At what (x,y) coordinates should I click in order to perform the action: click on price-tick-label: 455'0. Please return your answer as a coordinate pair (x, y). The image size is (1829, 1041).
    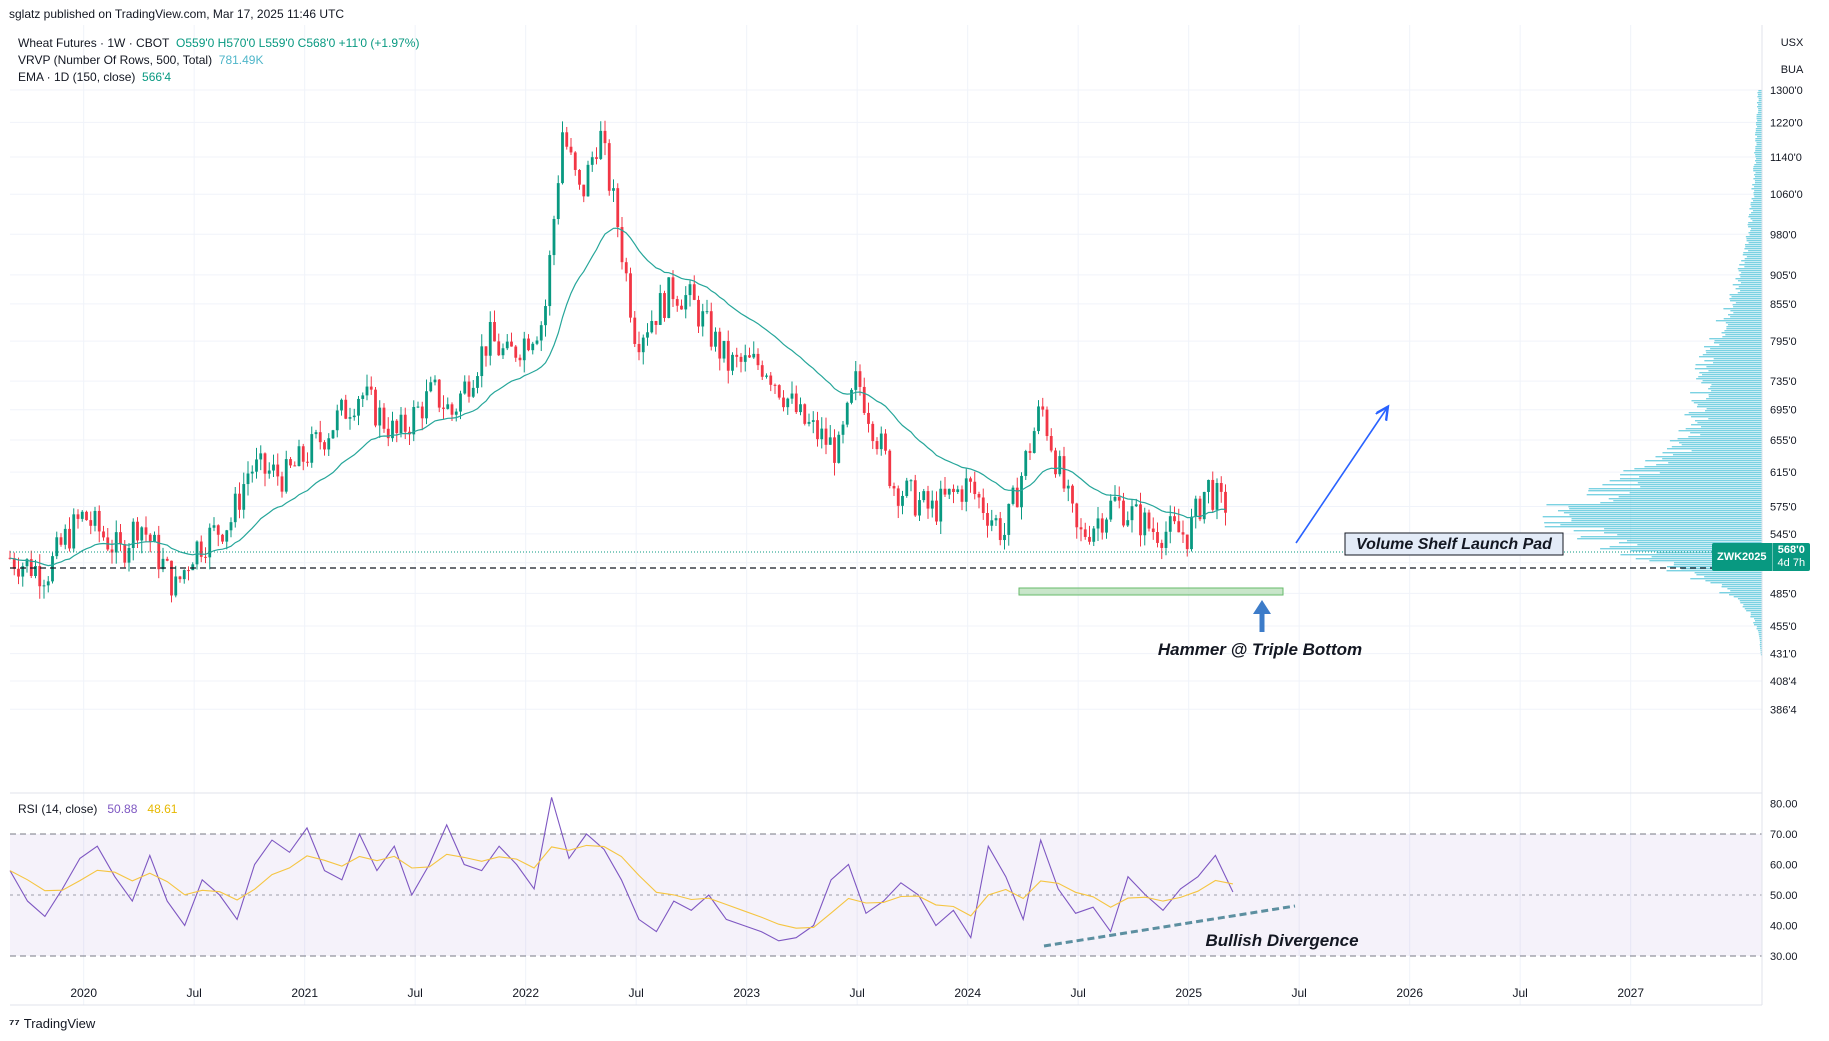
    Looking at the image, I should click on (1783, 627).